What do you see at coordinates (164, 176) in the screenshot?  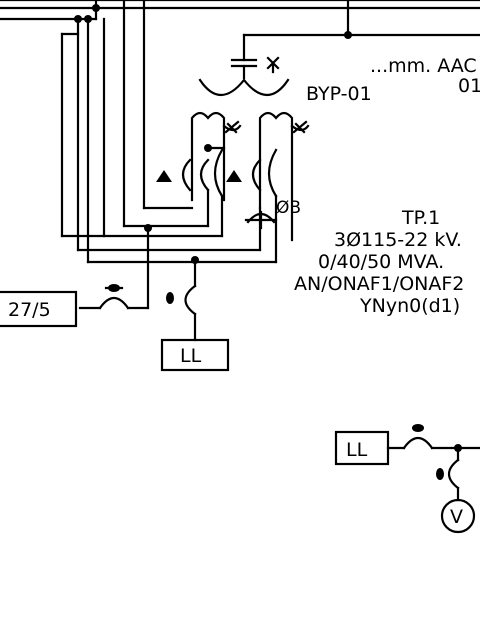 I see `delta-symbol-left` at bounding box center [164, 176].